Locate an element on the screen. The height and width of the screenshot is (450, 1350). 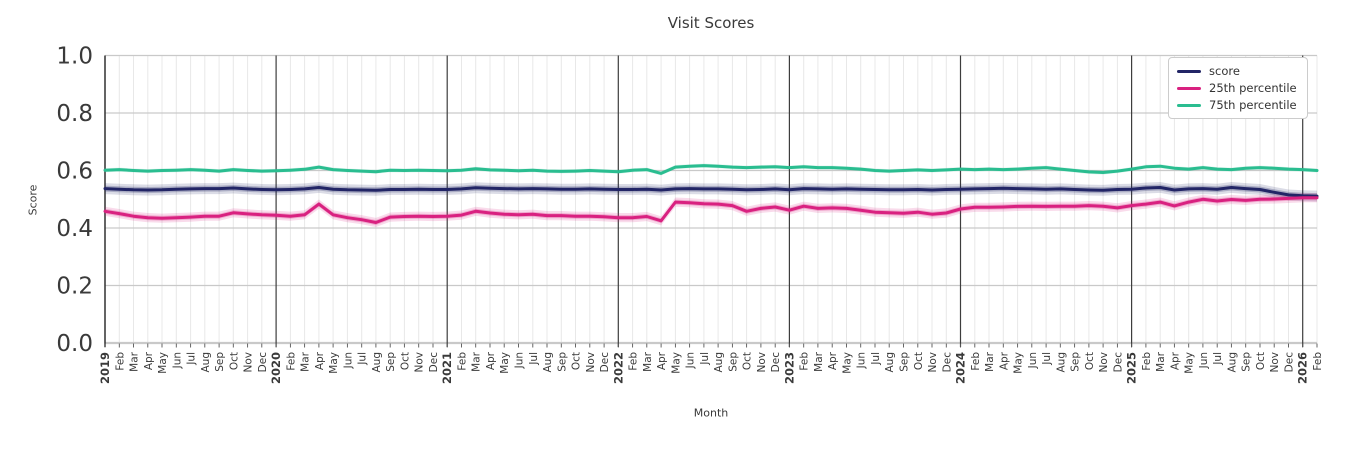
chart-title: Visit Scores is located at coordinates (711, 23).